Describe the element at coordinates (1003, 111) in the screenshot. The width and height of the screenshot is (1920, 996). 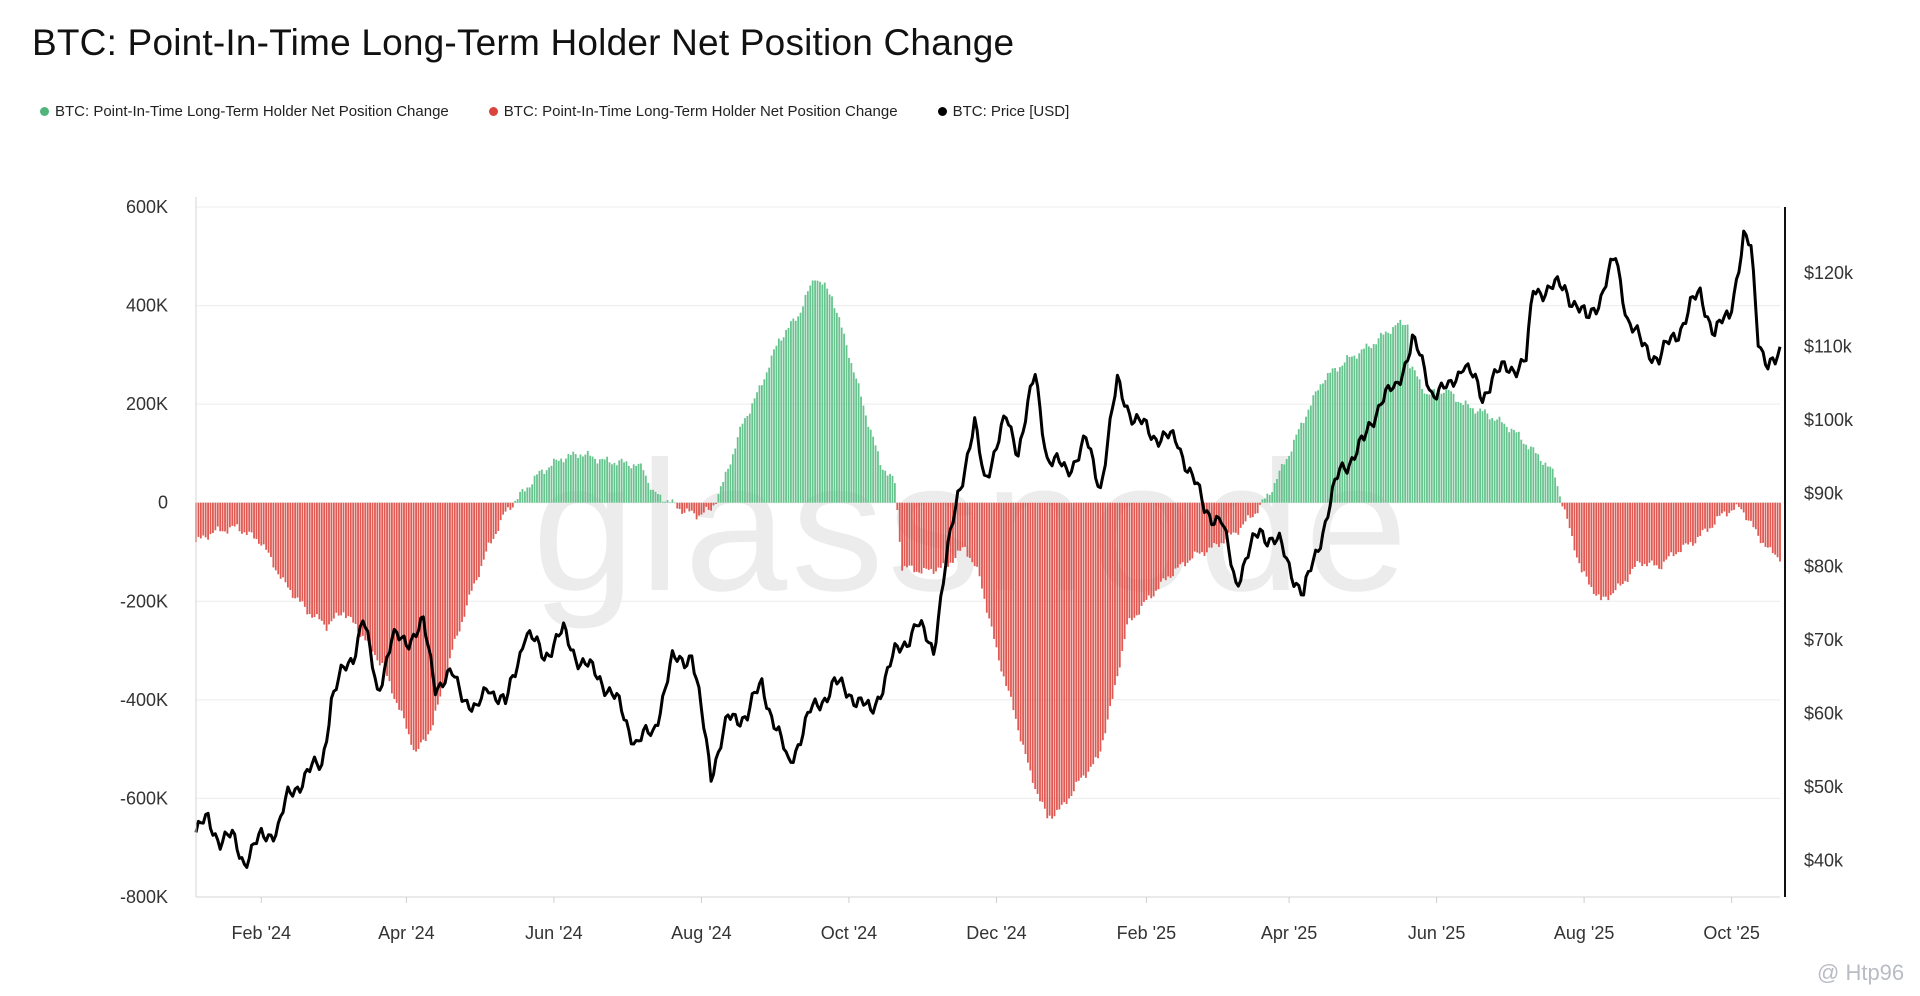
I see `legend-item-price: BTC: Price [USD]` at that location.